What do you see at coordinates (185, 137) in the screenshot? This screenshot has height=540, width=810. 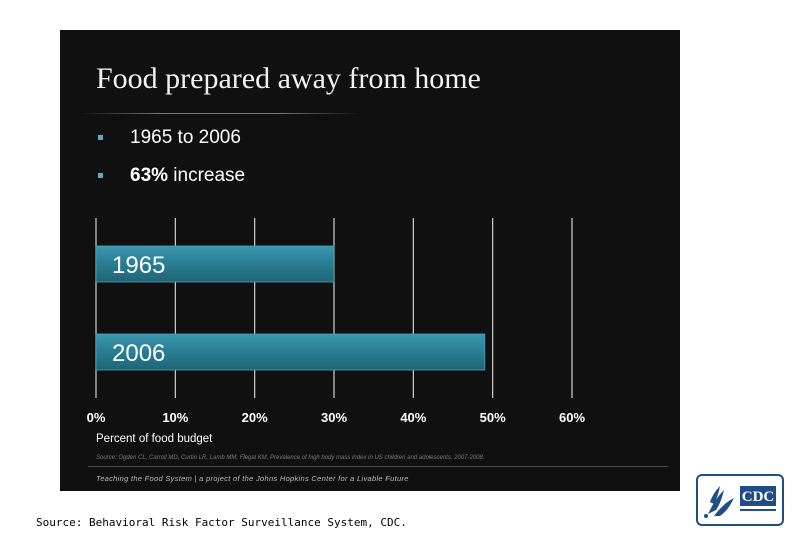 I see `bullet-text: 1965 to 2006` at bounding box center [185, 137].